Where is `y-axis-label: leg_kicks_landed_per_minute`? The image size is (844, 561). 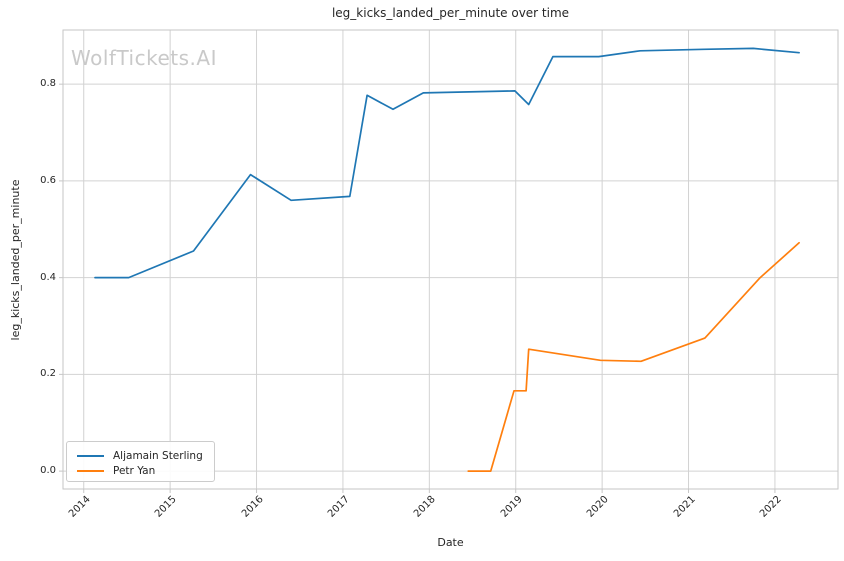
y-axis-label: leg_kicks_landed_per_minute is located at coordinates (15, 260).